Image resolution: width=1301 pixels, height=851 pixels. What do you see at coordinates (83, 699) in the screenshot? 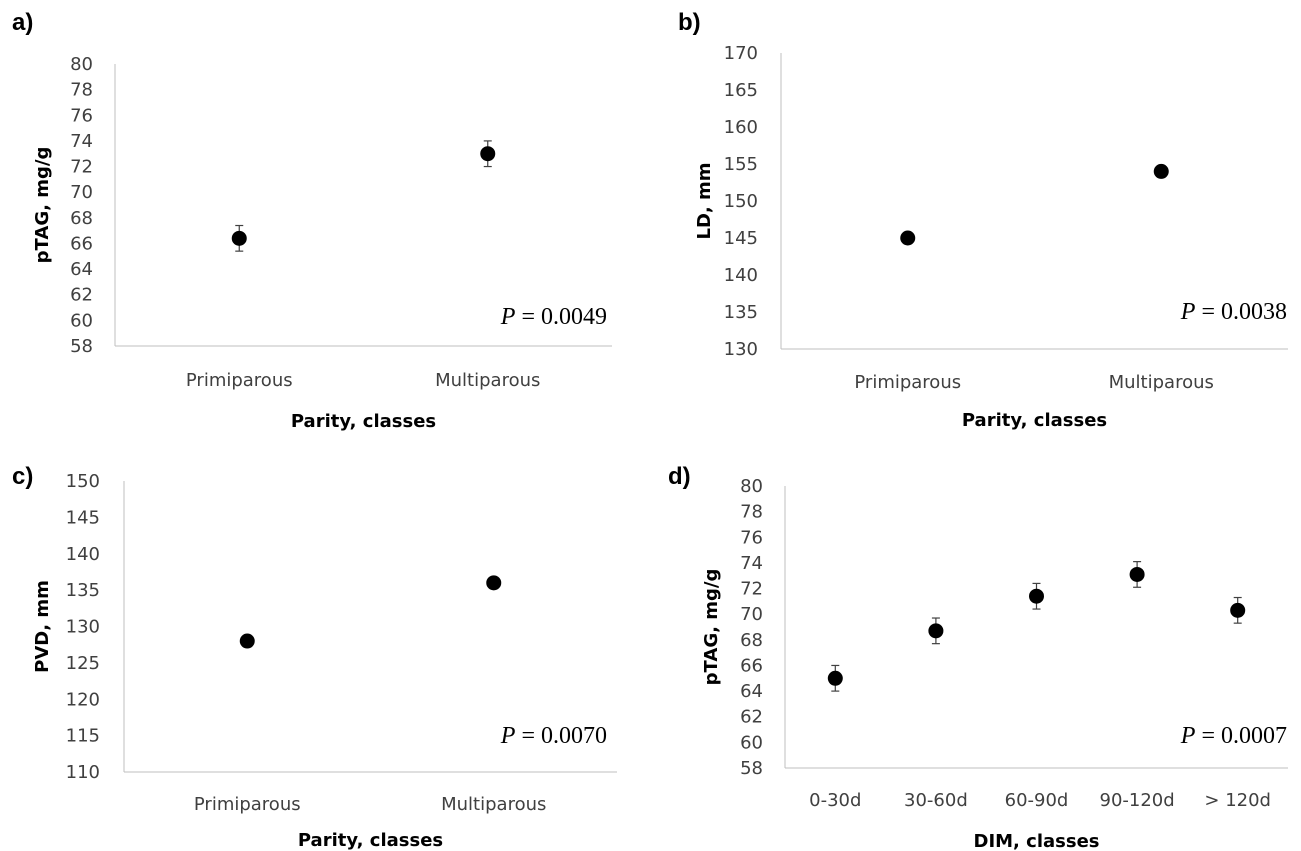
I see `y-tick-label: 120` at bounding box center [83, 699].